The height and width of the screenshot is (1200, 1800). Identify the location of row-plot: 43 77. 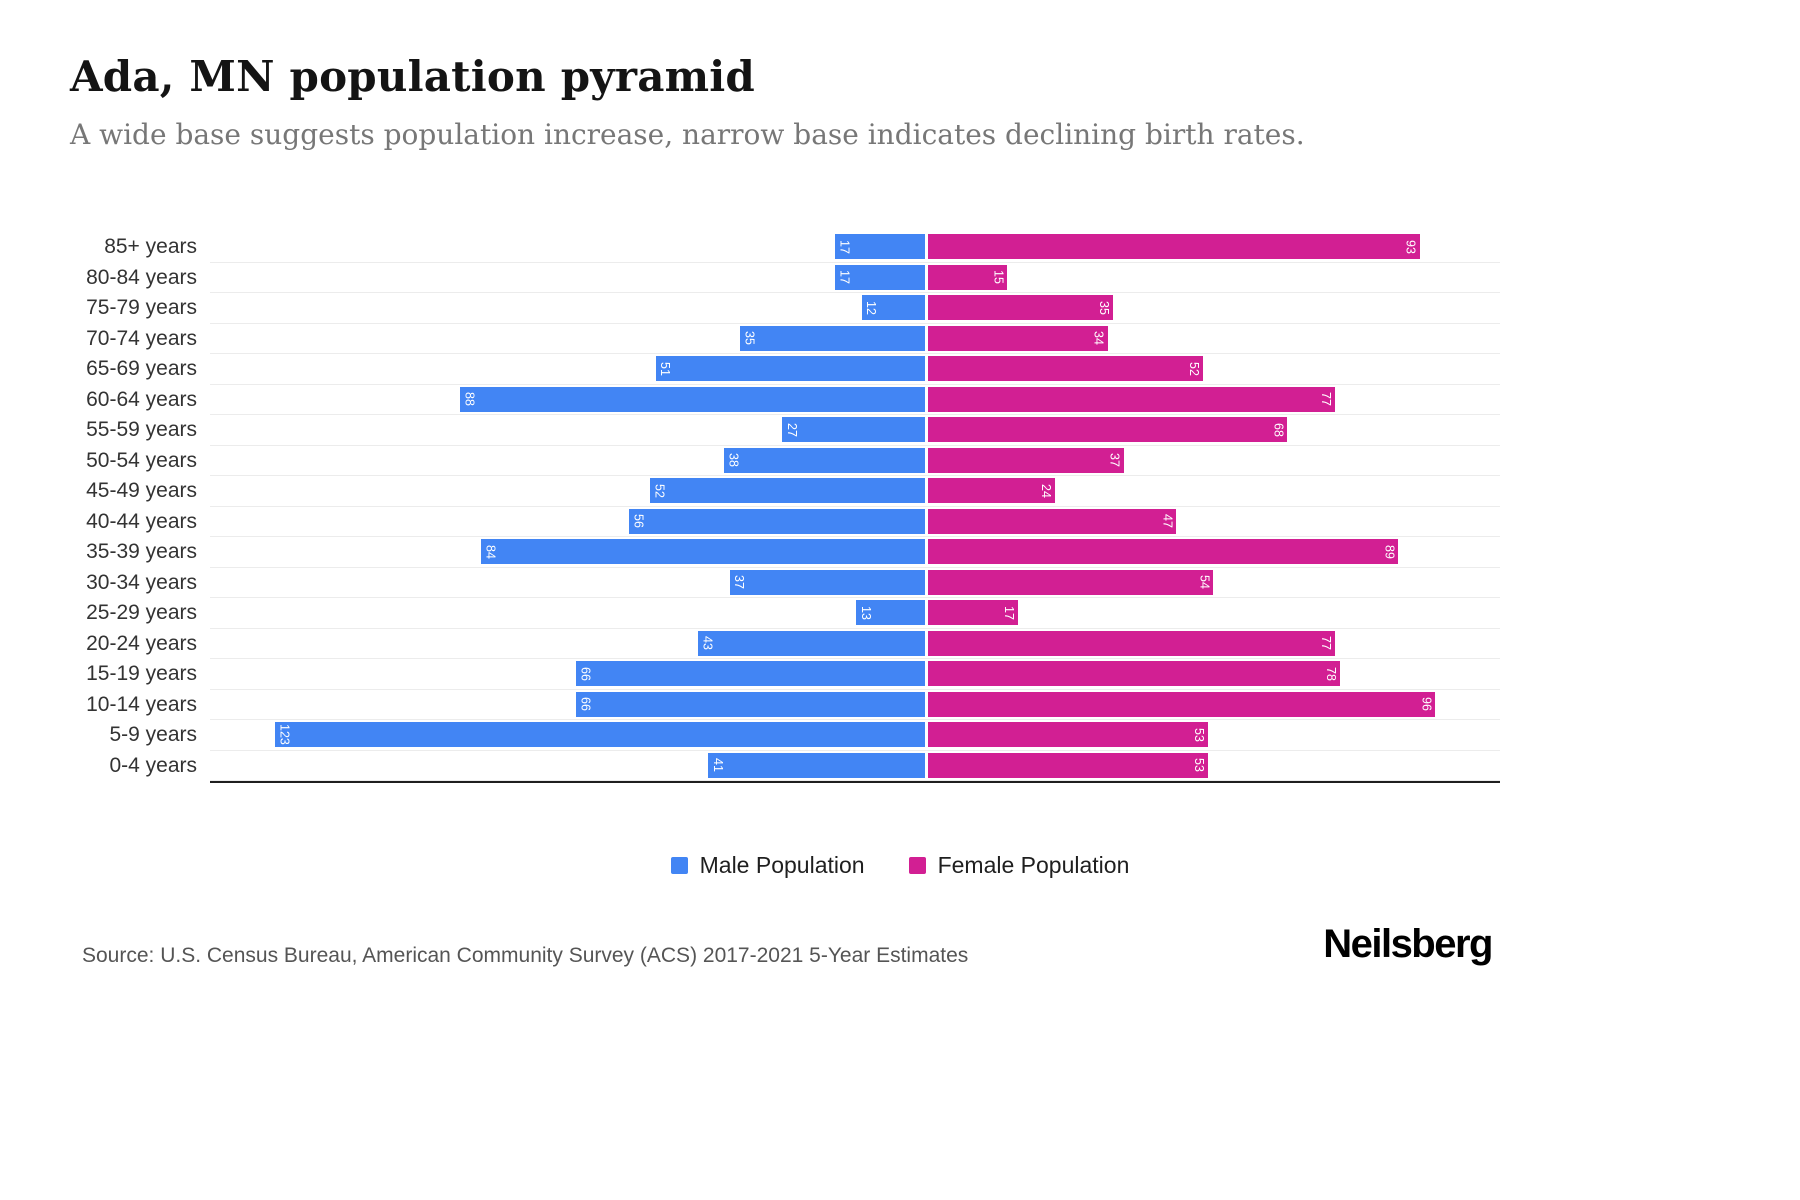
(855, 644).